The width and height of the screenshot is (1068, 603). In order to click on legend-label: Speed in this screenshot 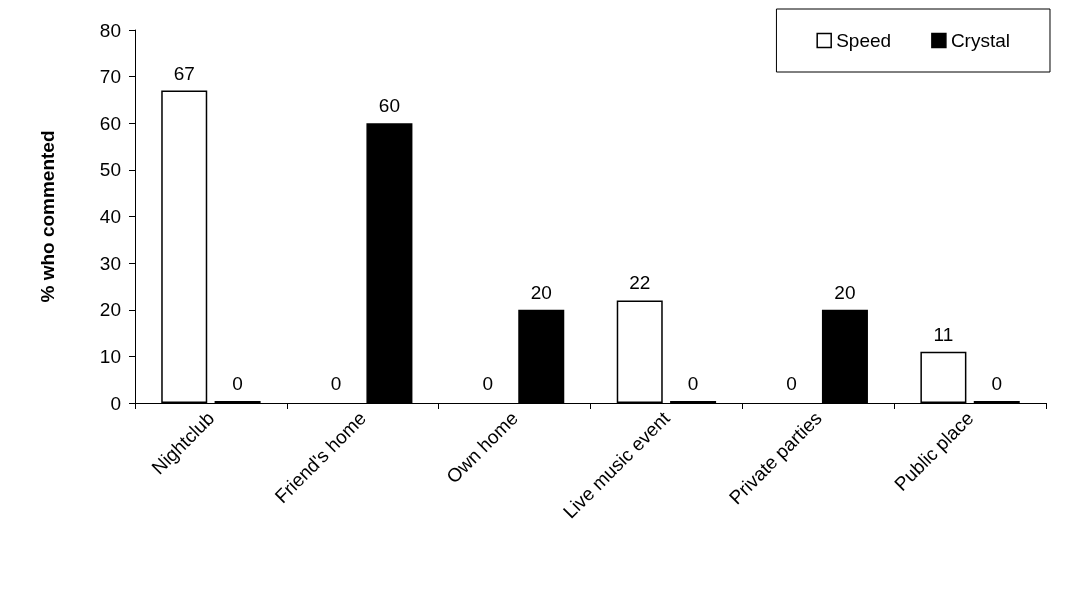, I will do `click(864, 40)`.